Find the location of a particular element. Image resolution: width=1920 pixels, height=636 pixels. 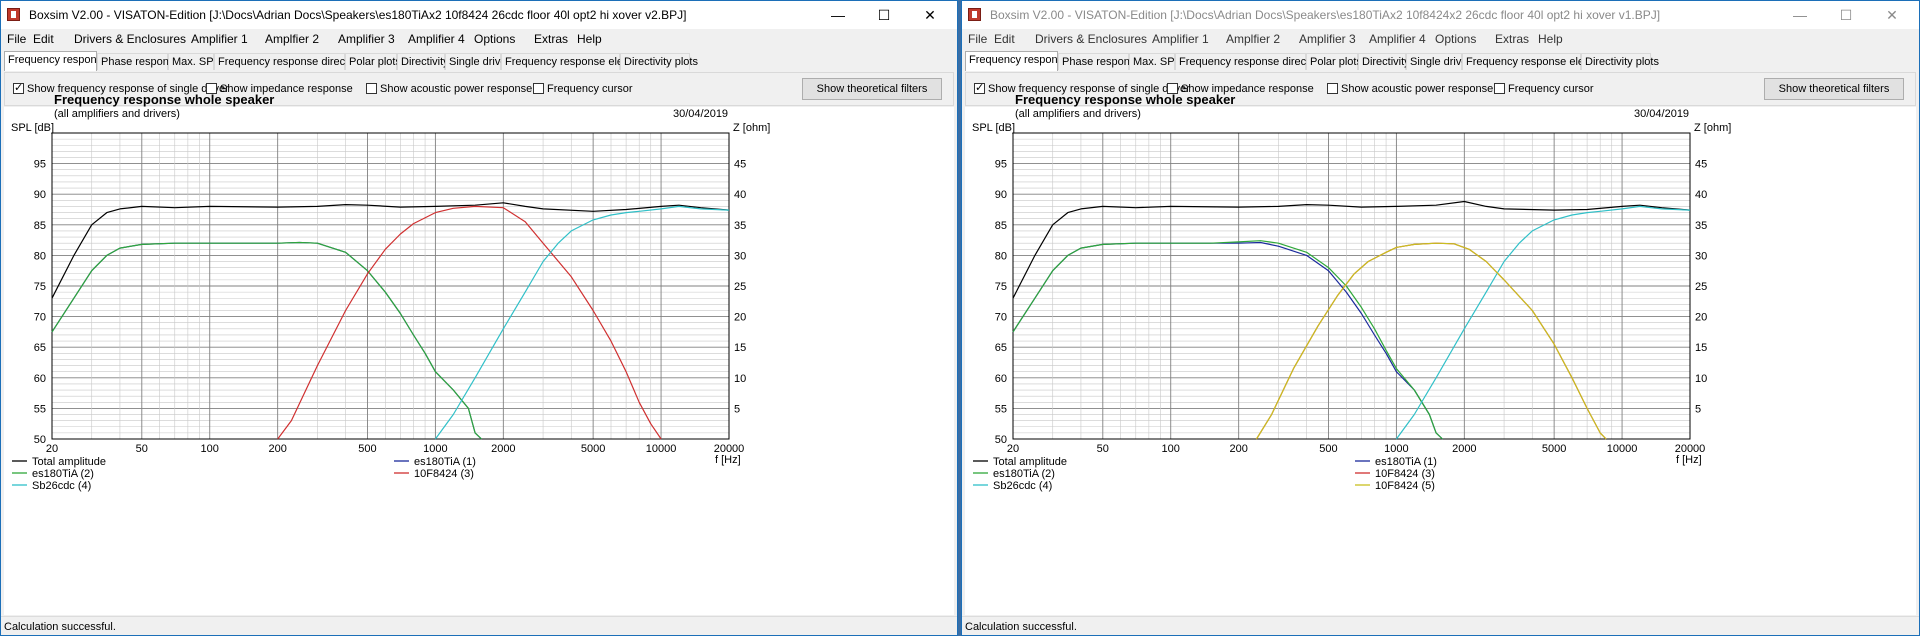

legend-entry: Sb26cdc (4) is located at coordinates (61, 486).